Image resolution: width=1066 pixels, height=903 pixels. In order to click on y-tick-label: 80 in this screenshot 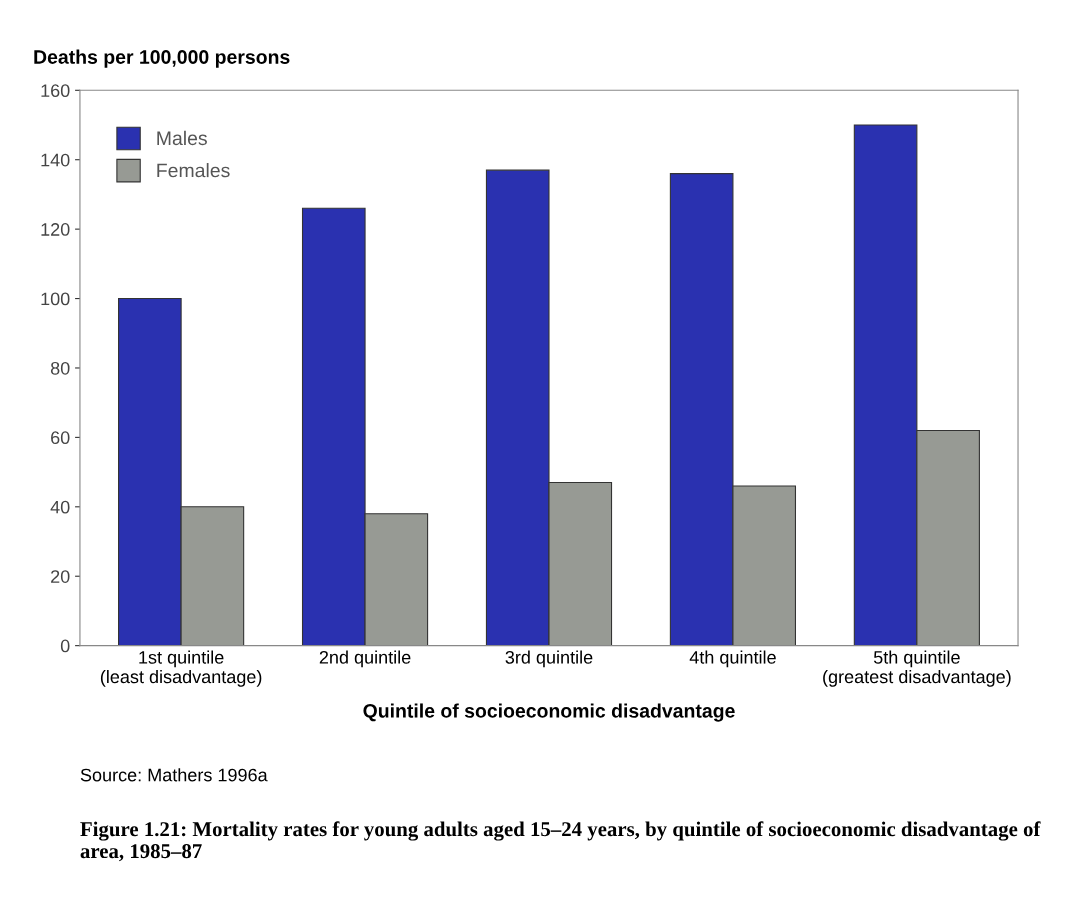, I will do `click(60, 368)`.